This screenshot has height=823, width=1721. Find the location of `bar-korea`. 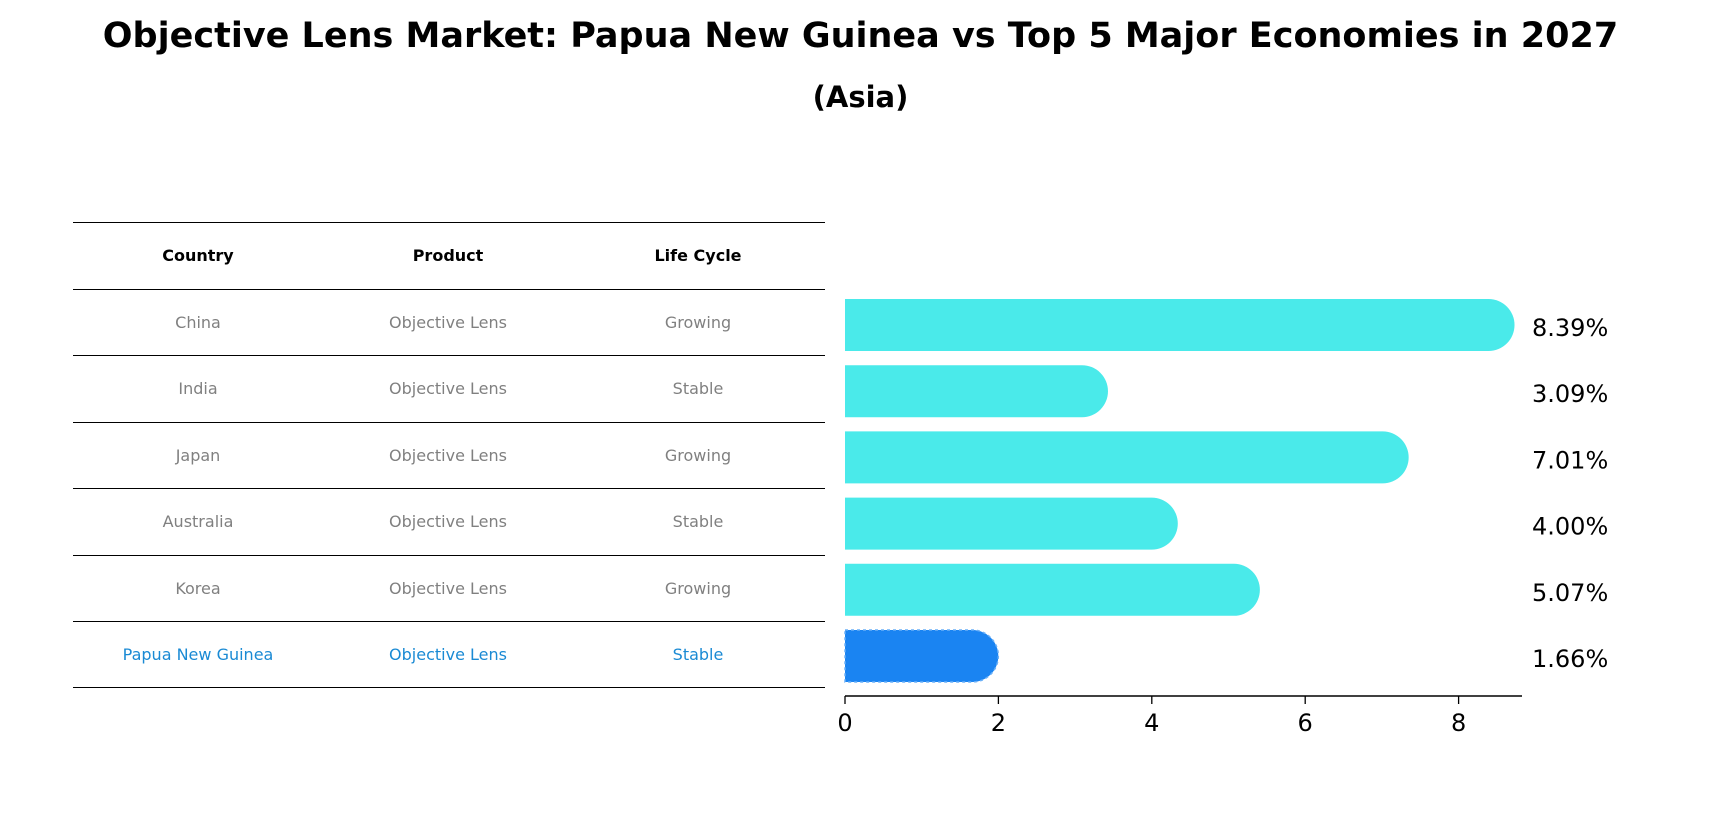

bar-korea is located at coordinates (1052, 589).